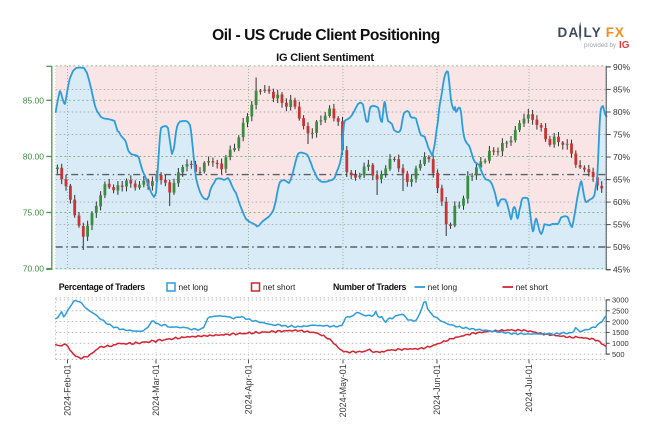  Describe the element at coordinates (620, 321) in the screenshot. I see `svg-text: 2000` at that location.